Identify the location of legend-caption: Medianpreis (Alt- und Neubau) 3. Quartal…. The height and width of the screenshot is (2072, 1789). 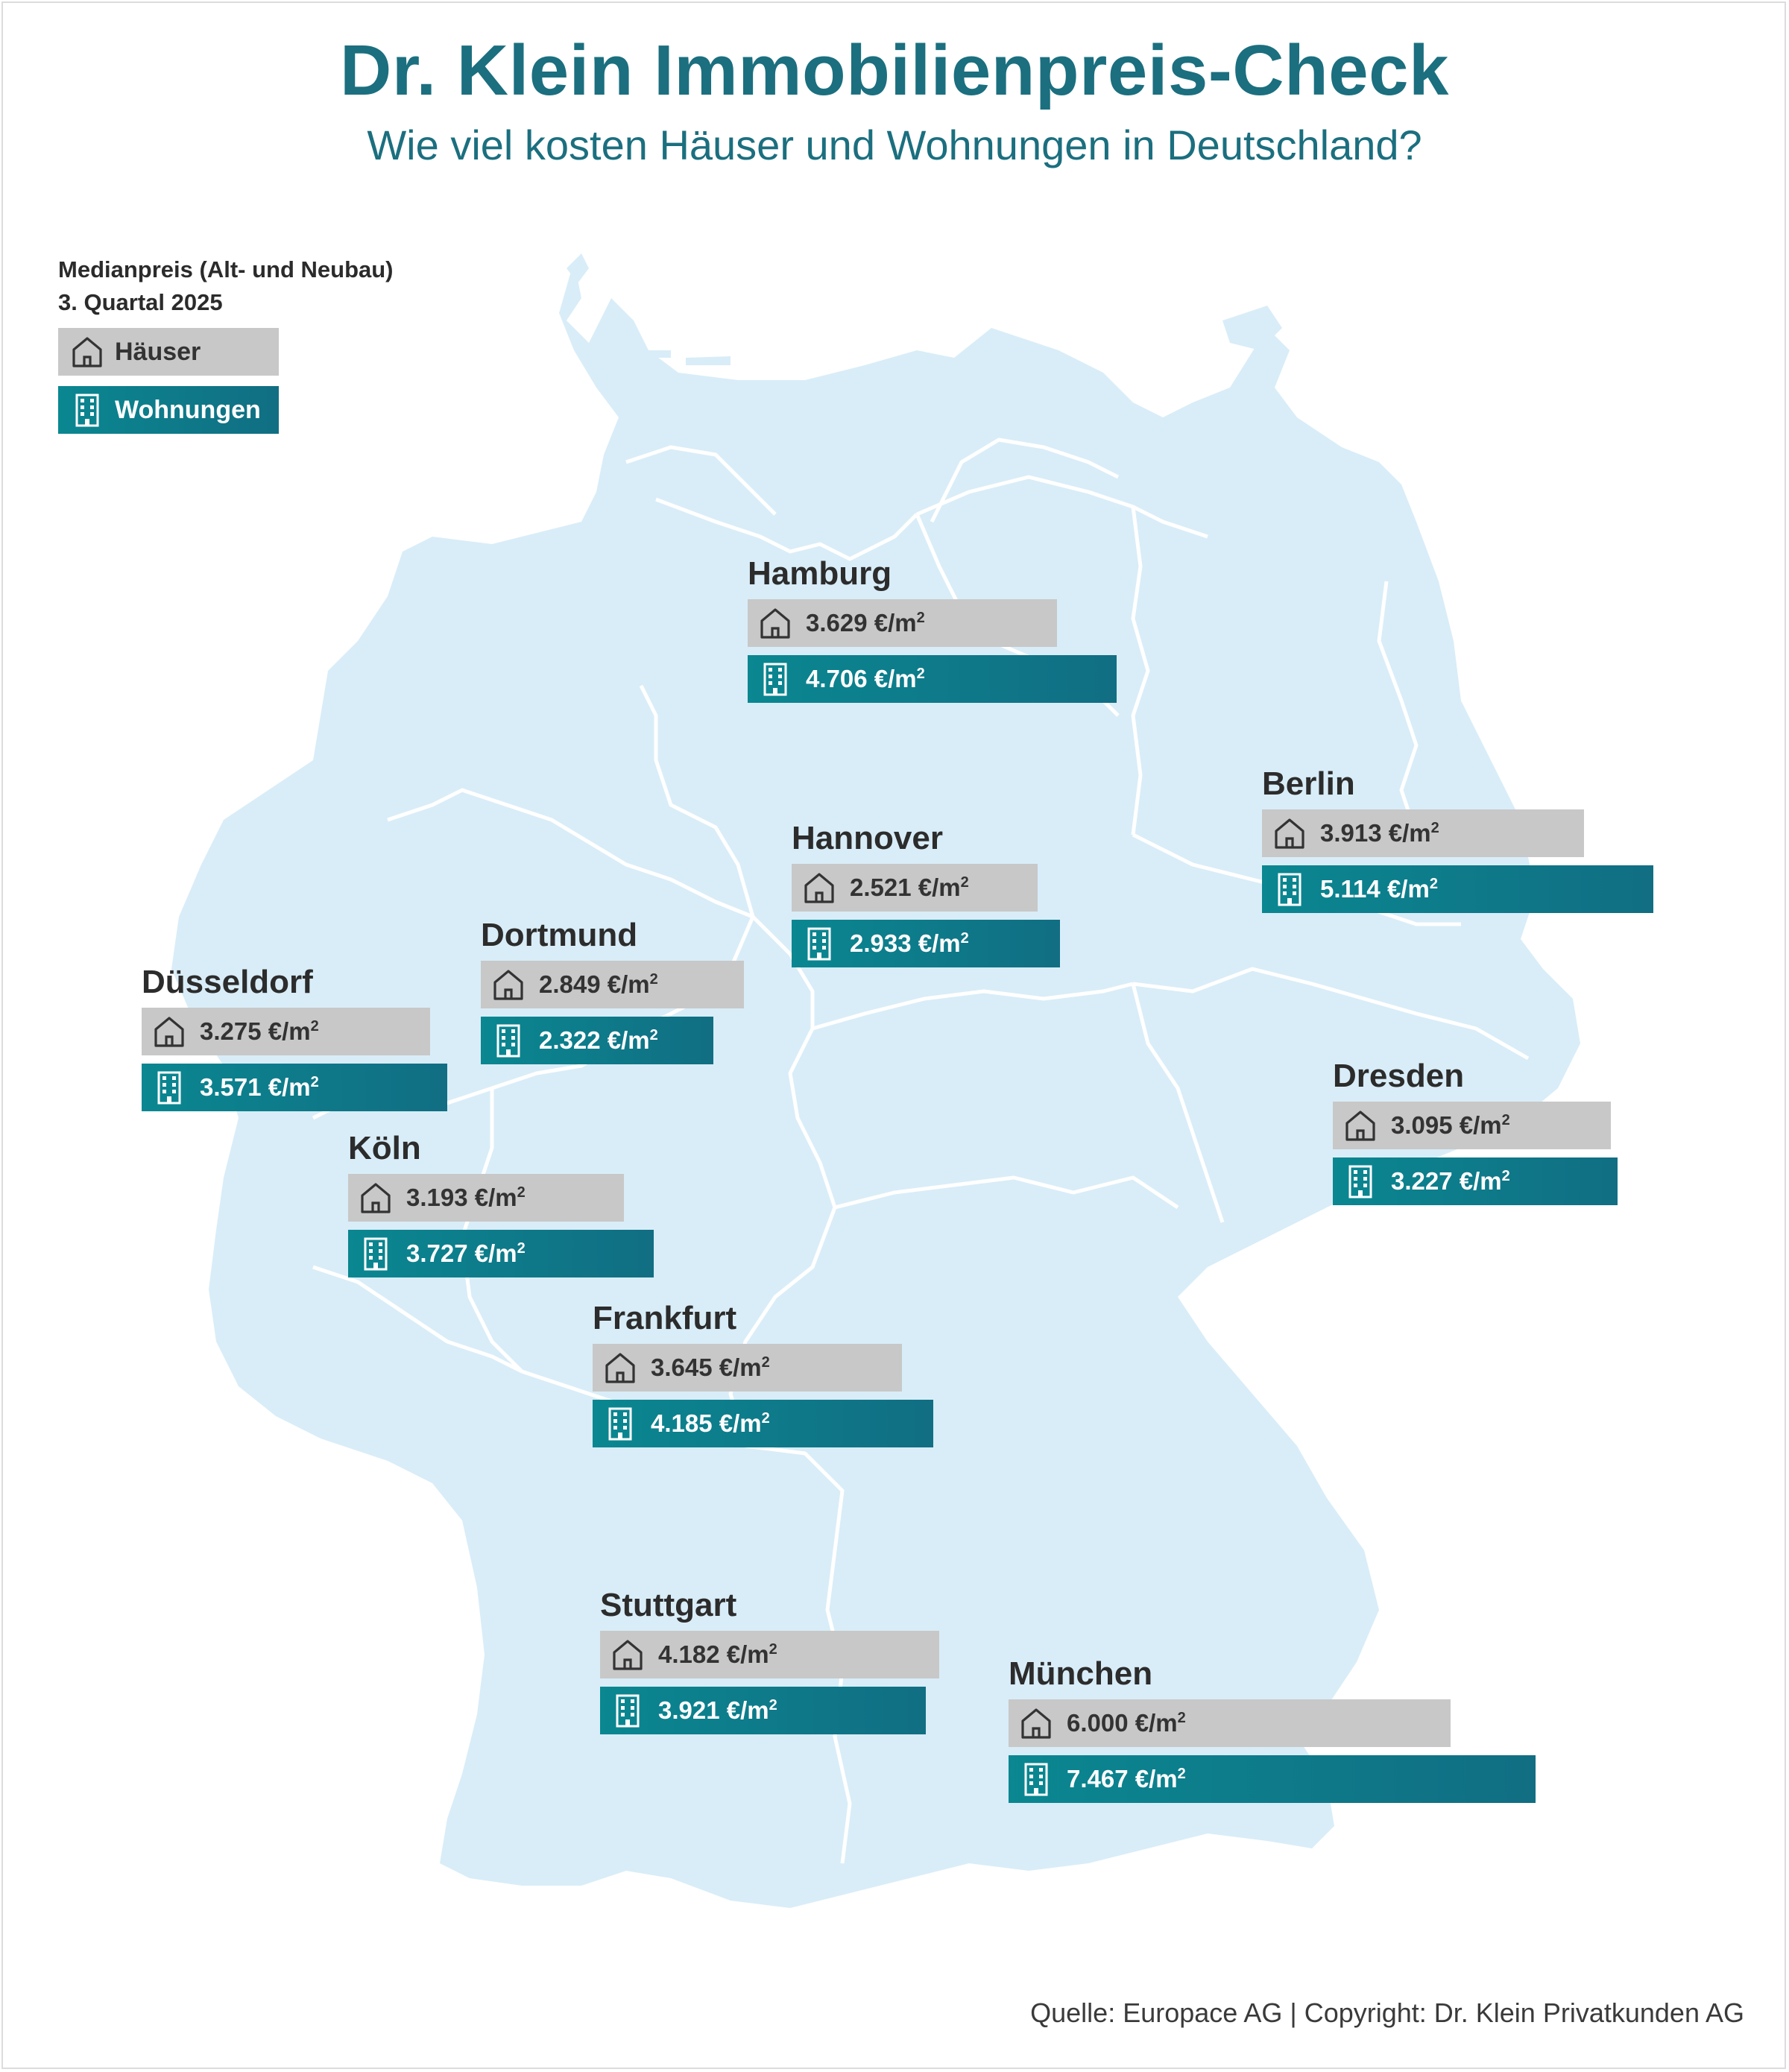
(226, 286).